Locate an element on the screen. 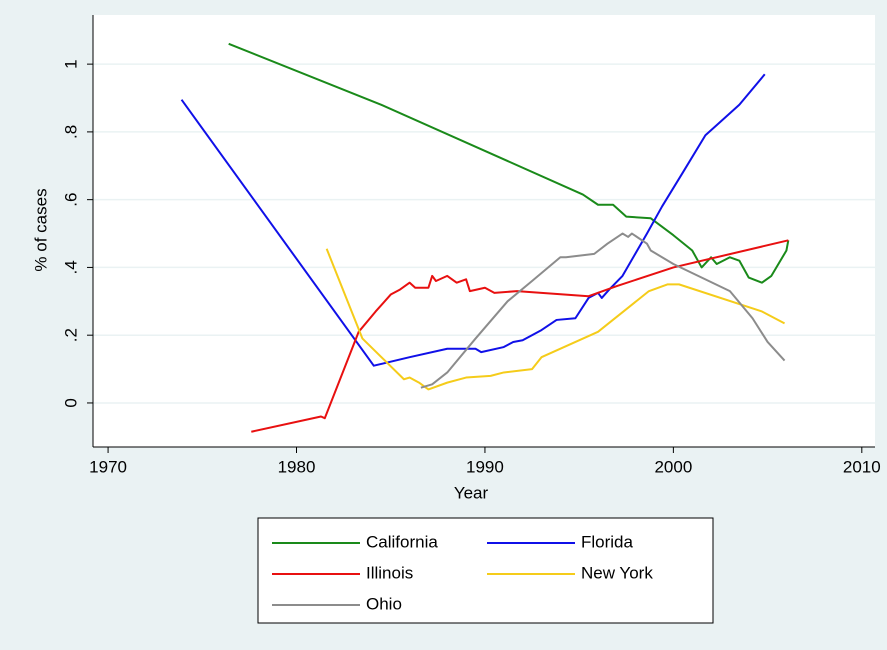 The image size is (887, 650). legend-label: New York is located at coordinates (617, 572).